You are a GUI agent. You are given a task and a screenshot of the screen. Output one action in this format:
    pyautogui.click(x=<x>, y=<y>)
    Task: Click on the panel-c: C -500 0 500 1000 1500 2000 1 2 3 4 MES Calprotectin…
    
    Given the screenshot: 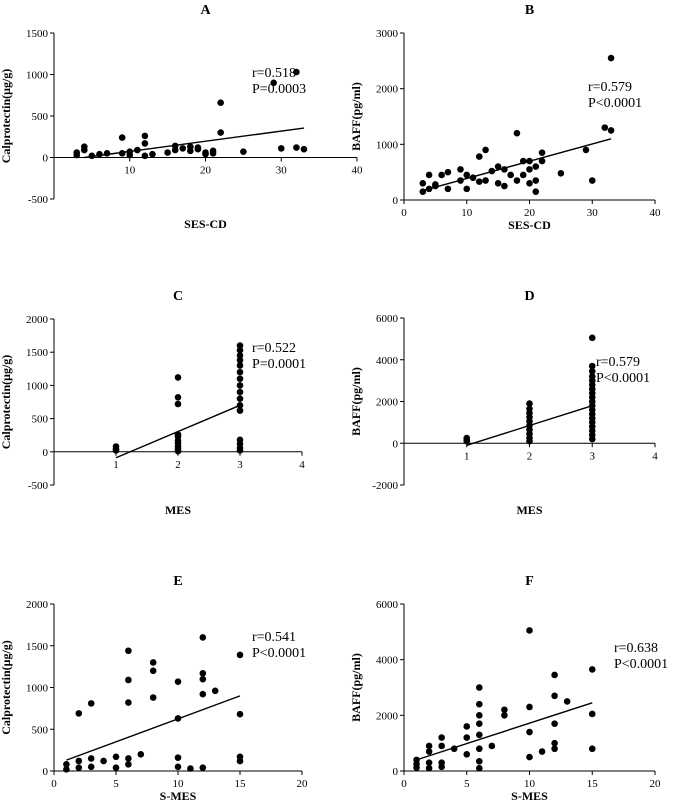 What is the action you would take?
    pyautogui.click(x=153, y=403)
    